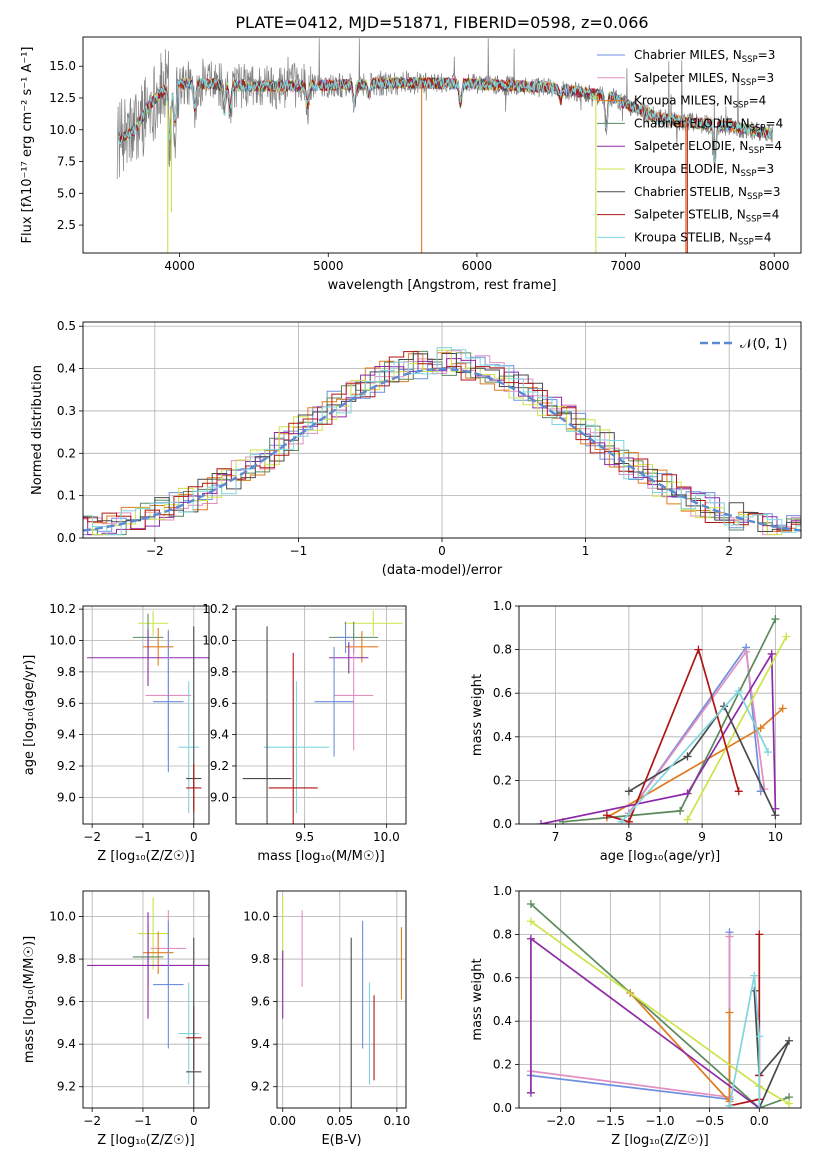 The width and height of the screenshot is (819, 1170). Describe the element at coordinates (729, 551) in the screenshot. I see `x-tick-label: 2` at that location.